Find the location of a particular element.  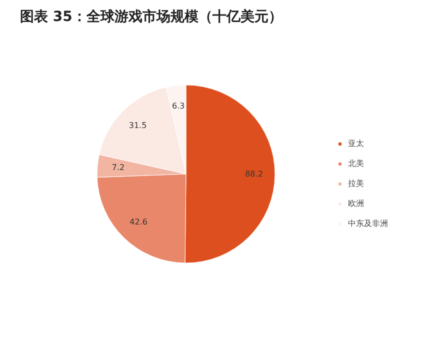

legend-label: 中东及非洲 is located at coordinates (368, 223).